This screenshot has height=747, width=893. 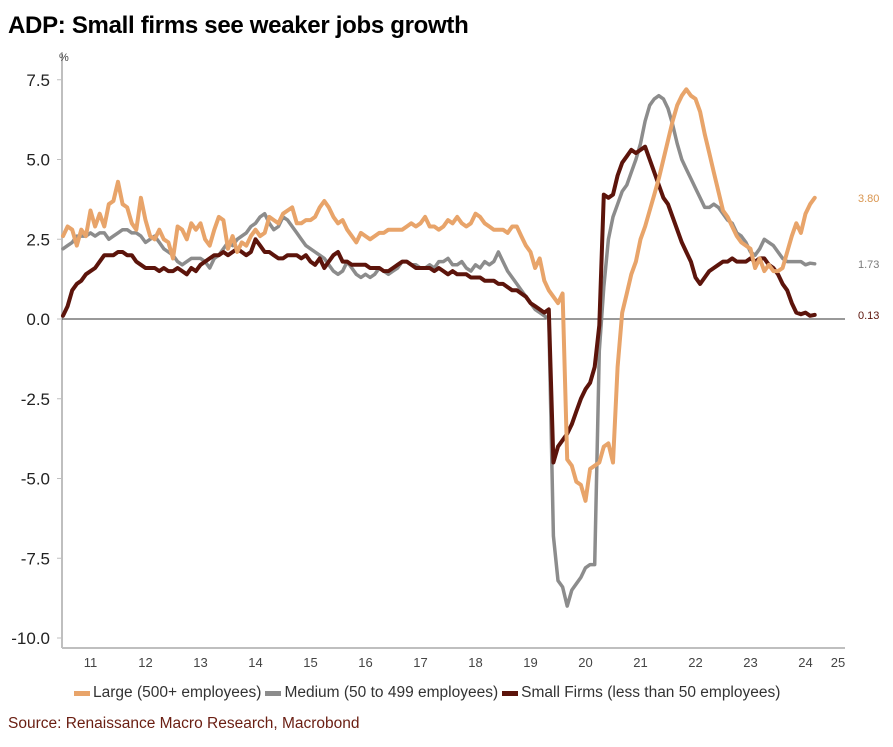 What do you see at coordinates (510, 693) in the screenshot?
I see `legend-swatch-small` at bounding box center [510, 693].